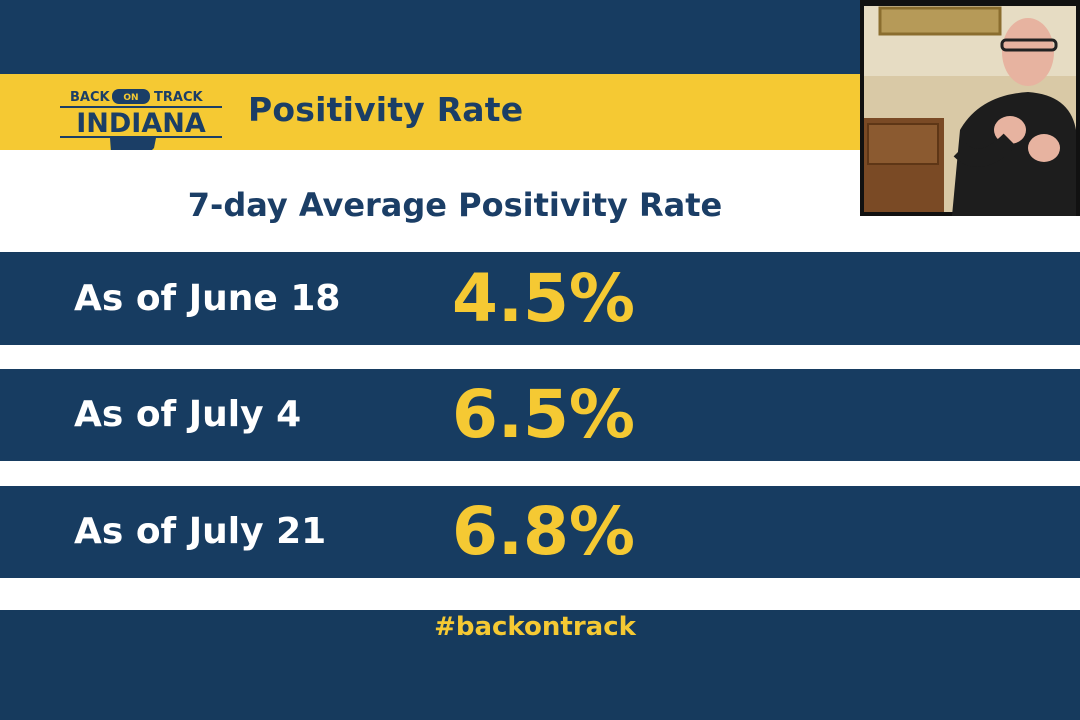 This screenshot has height=720, width=1080. I want to click on row-rate-value: 4.5%, so click(543, 298).